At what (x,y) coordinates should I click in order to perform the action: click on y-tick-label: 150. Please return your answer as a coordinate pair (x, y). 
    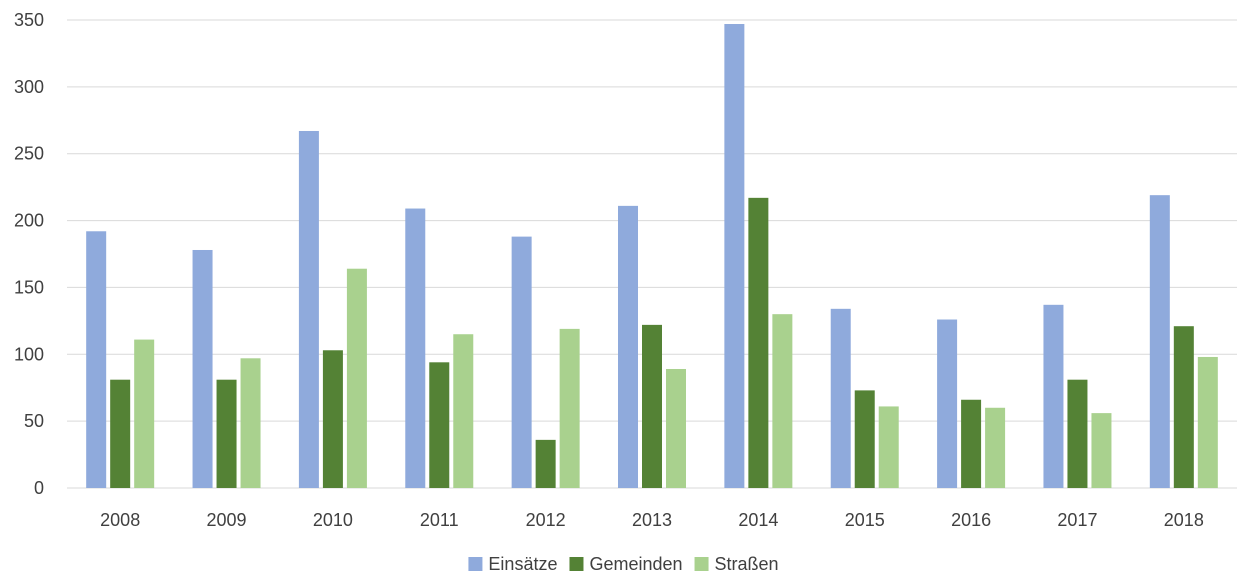
    Looking at the image, I should click on (29, 287).